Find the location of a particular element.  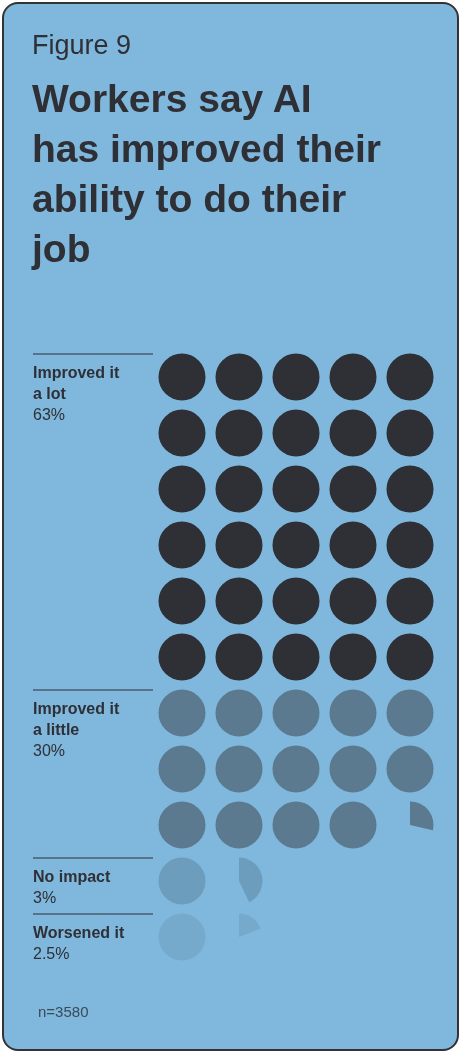

data-label: 63% is located at coordinates (49, 414).